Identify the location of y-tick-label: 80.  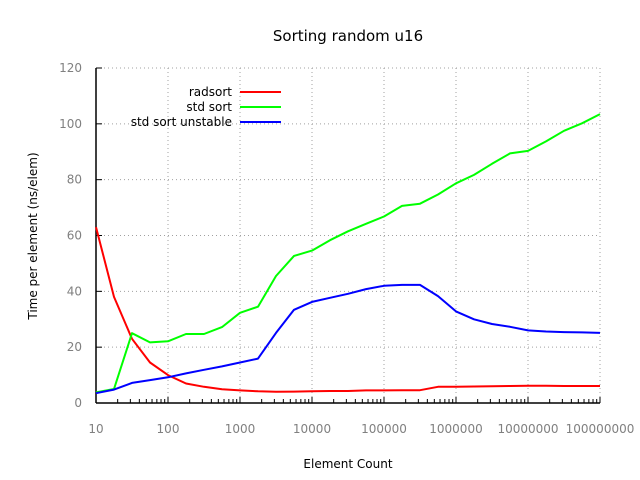
(74, 180).